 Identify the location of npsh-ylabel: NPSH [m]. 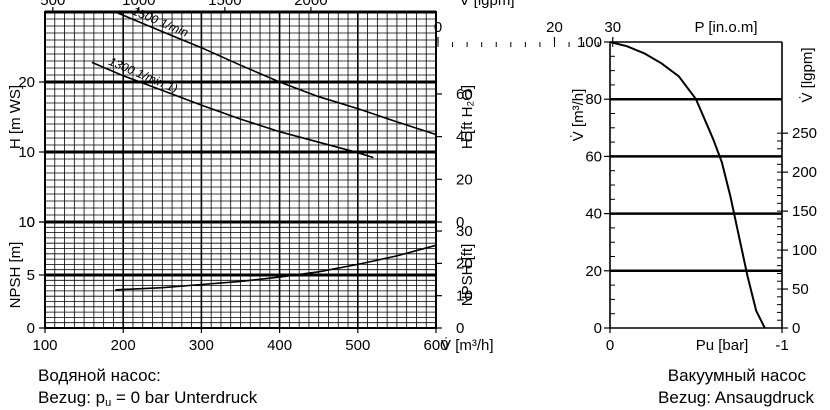
(15, 275).